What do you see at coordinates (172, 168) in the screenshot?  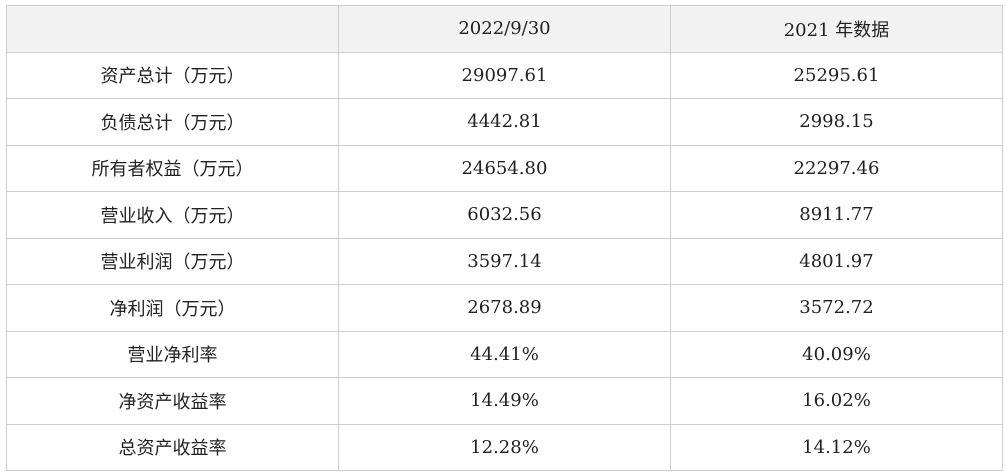 I see `row-label: 所有者权益（万元）` at bounding box center [172, 168].